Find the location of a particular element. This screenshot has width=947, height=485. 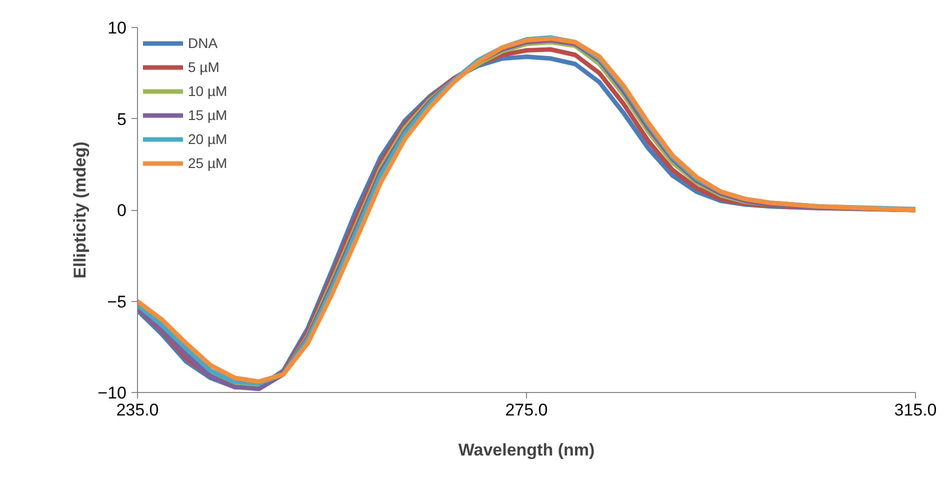

y-tick-label: 5 is located at coordinates (122, 119).